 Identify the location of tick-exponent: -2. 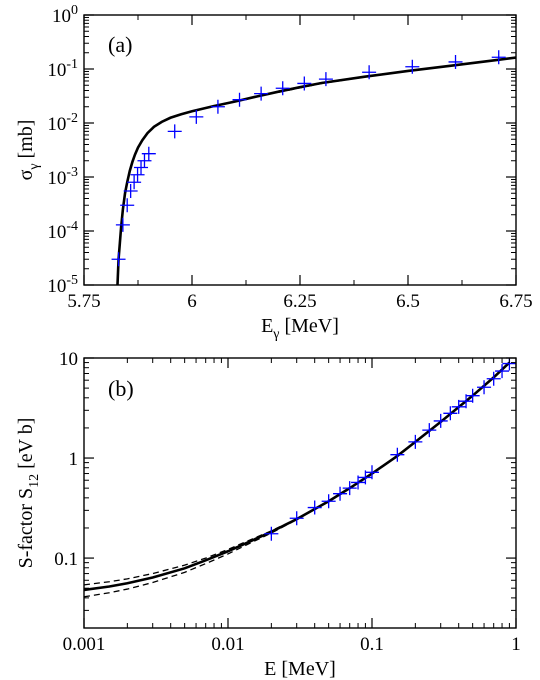
(72, 118).